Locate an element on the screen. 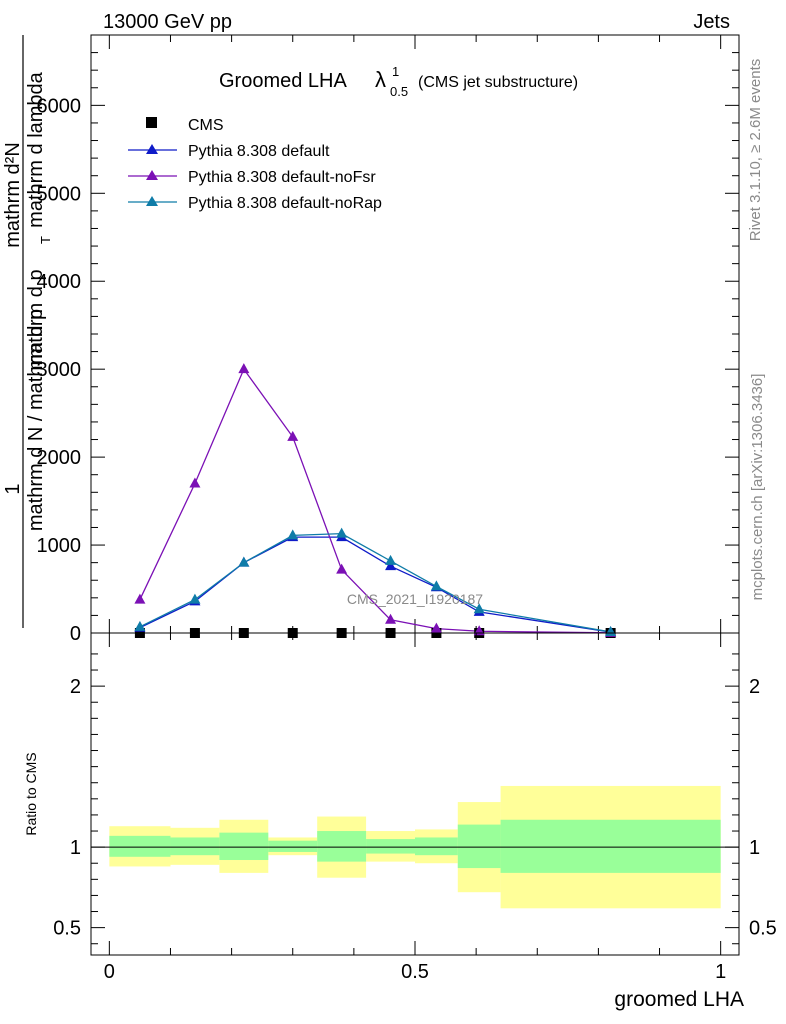 The width and height of the screenshot is (786, 1024). ylabel-denominator: mathrm d N / mathrm d p is located at coordinates (36, 420).